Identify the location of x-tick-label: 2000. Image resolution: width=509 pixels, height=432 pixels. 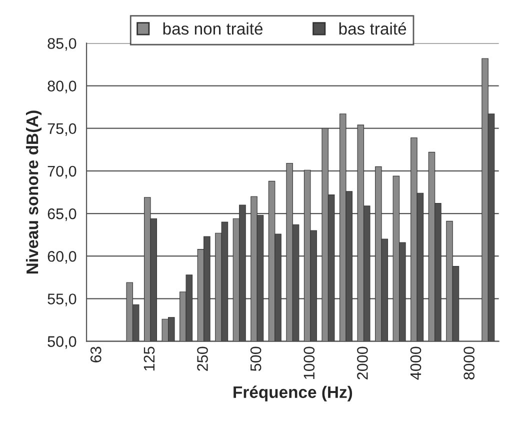
(362, 363).